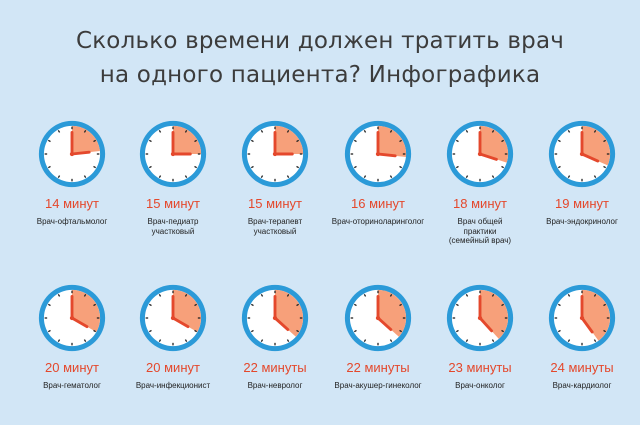 The width and height of the screenshot is (640, 425). I want to click on minutes-label: 20 минут, so click(173, 367).